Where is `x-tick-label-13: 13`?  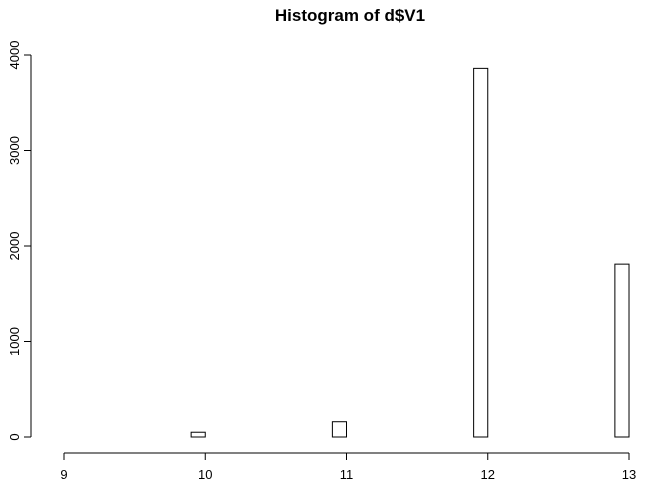
x-tick-label-13: 13 is located at coordinates (629, 474).